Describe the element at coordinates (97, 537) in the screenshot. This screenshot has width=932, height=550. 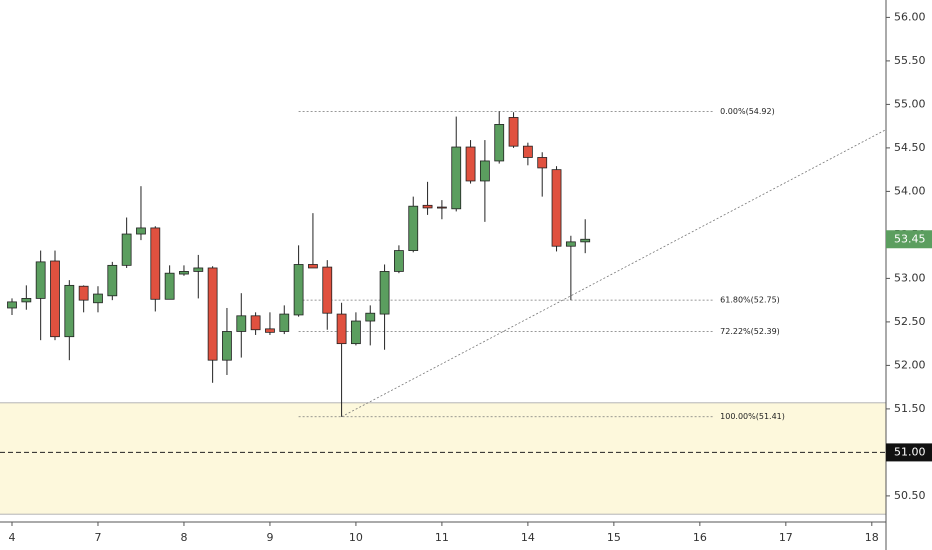
I see `x-tick-label: 7` at that location.